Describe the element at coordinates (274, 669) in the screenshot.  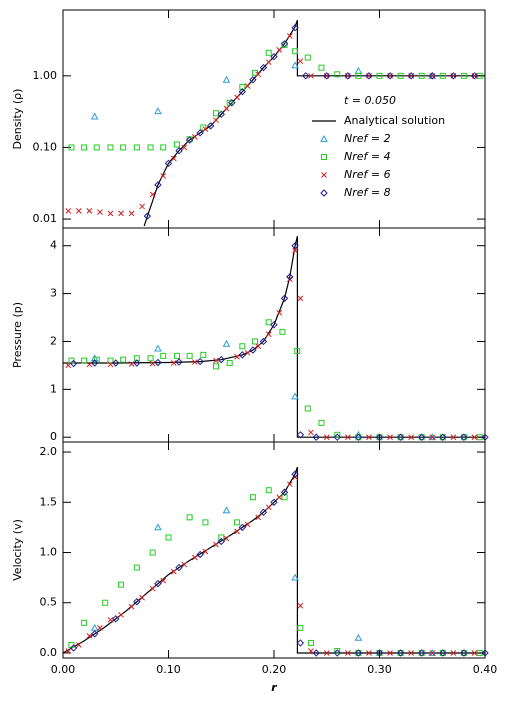
I see `x-tick-label: 0.20` at that location.